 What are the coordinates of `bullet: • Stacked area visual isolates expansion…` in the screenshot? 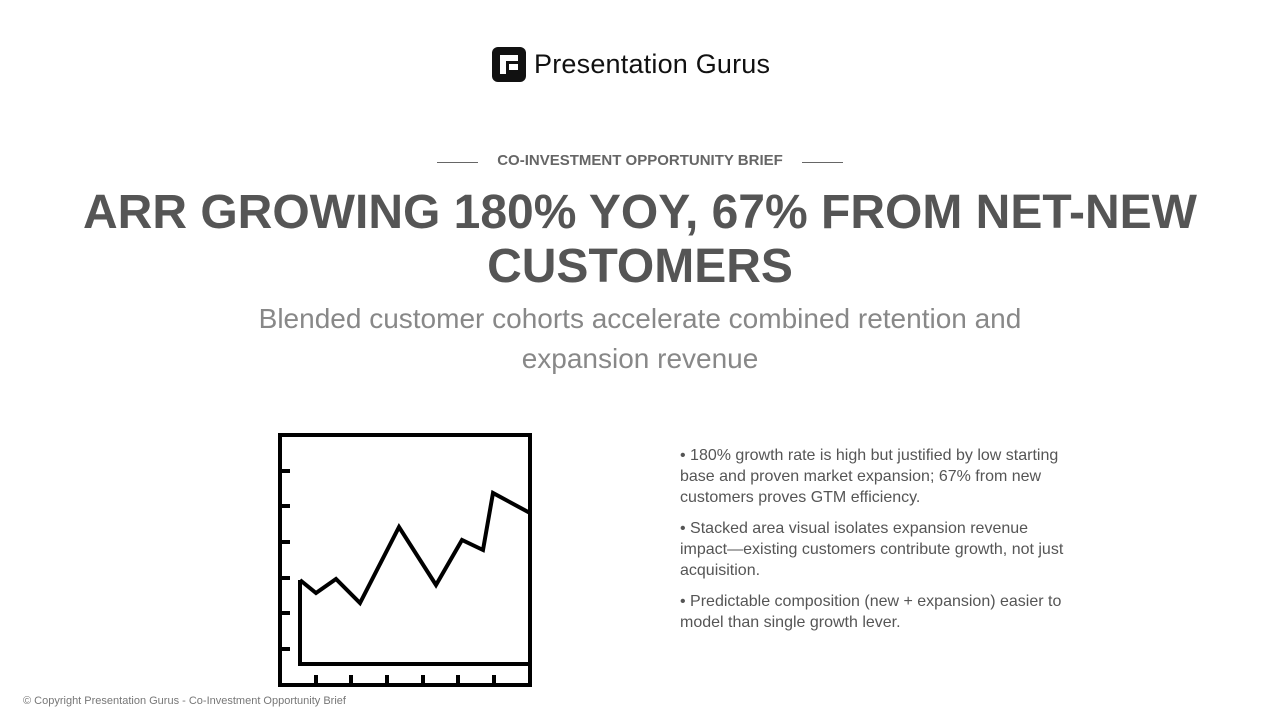 It's located at (872, 549).